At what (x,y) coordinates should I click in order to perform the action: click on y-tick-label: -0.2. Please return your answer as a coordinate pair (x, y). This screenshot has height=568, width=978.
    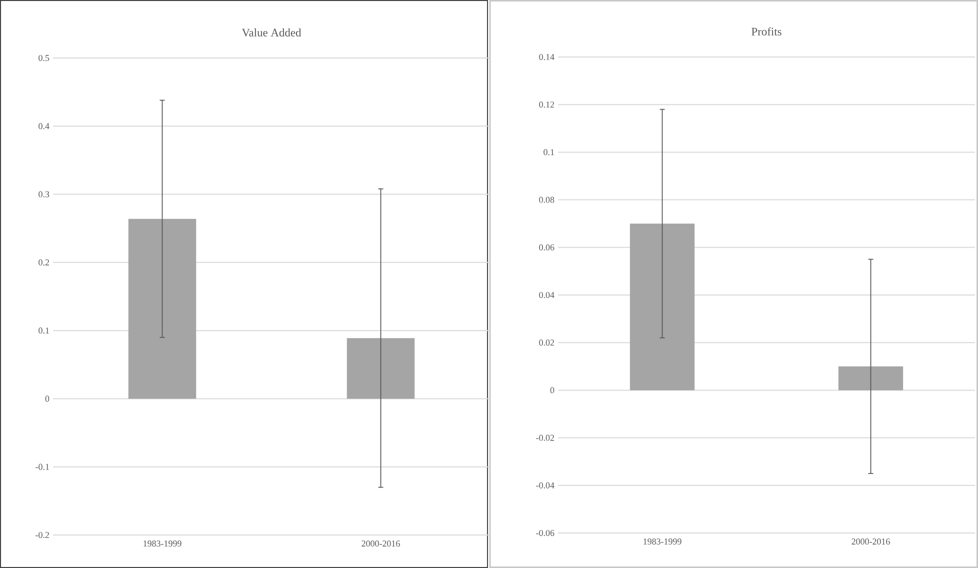
    Looking at the image, I should click on (42, 535).